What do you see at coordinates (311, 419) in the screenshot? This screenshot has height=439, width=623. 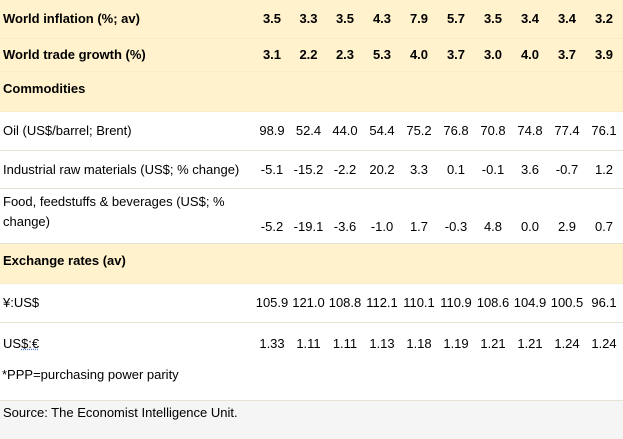 I see `source-note: Source: The Economist Intelligence Unit.` at bounding box center [311, 419].